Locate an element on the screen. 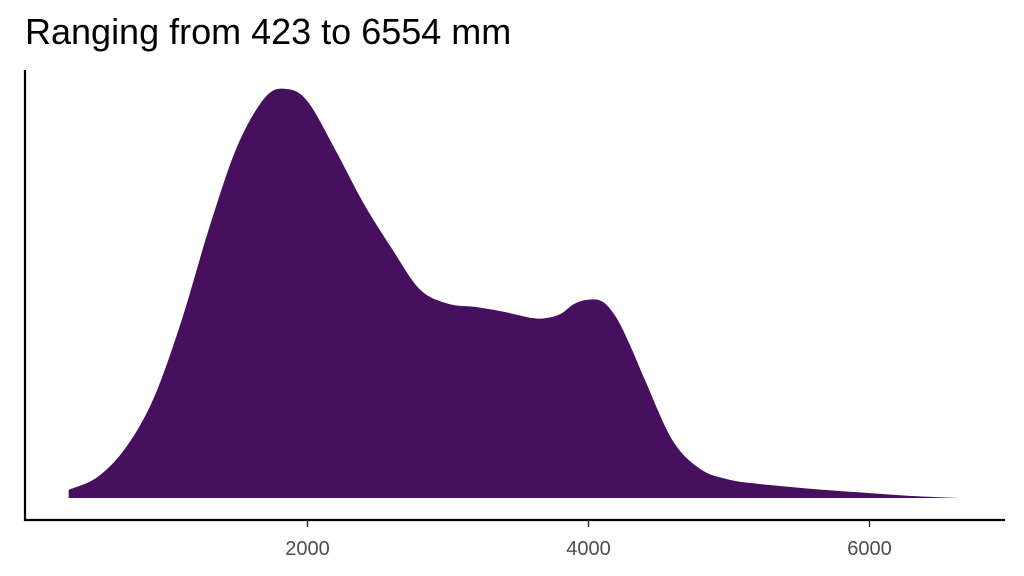 The width and height of the screenshot is (1024, 576). x-tick-label: 4000 is located at coordinates (588, 549).